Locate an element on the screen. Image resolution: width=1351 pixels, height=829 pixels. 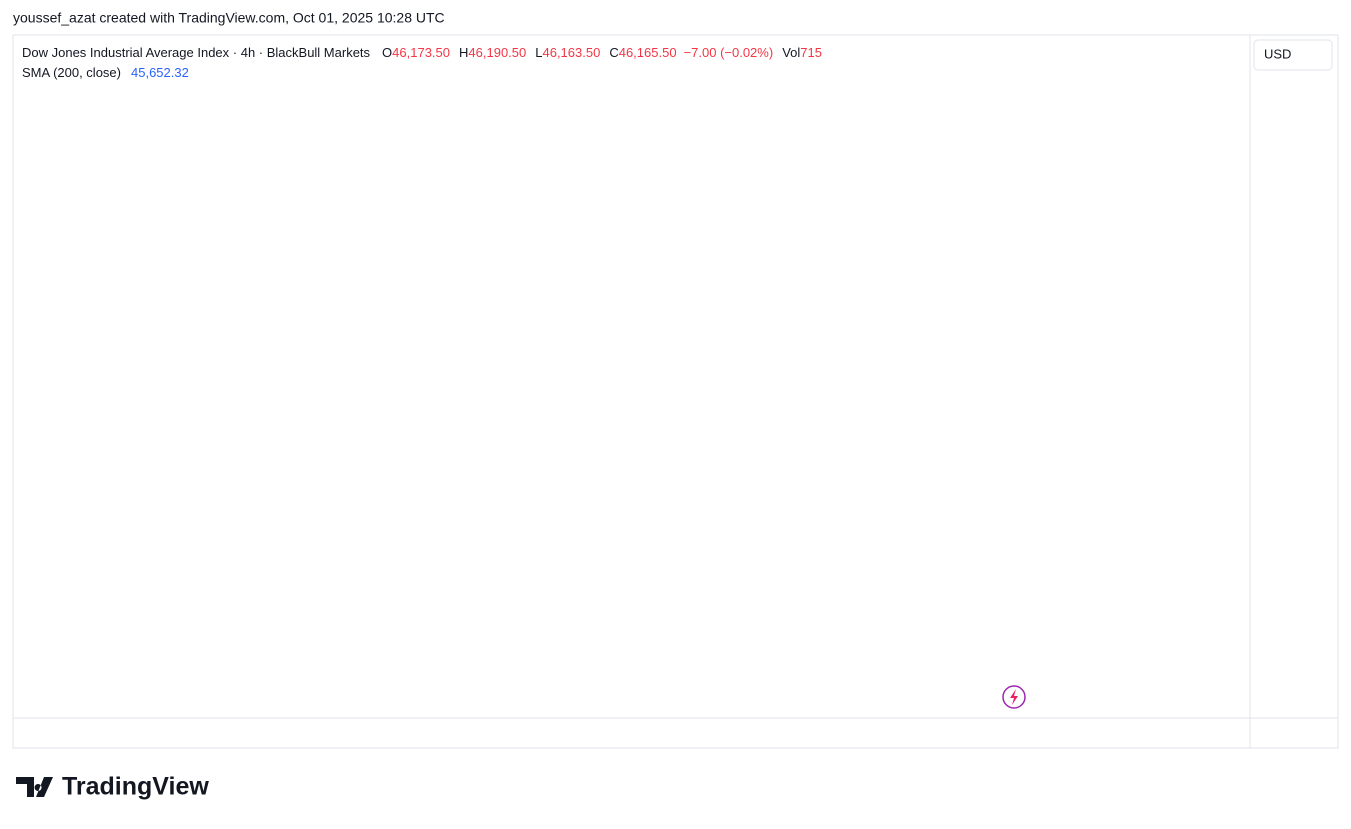
sma-legend: SMA (200, close) 45,652.32 is located at coordinates (105, 72).